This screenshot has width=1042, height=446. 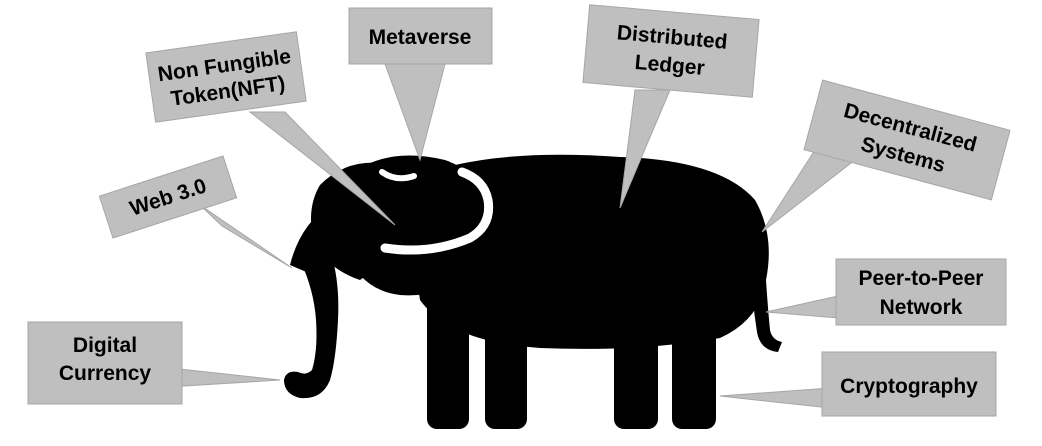 What do you see at coordinates (886, 156) in the screenshot?
I see `callout-decentralized-systems: Decentralized Systems` at bounding box center [886, 156].